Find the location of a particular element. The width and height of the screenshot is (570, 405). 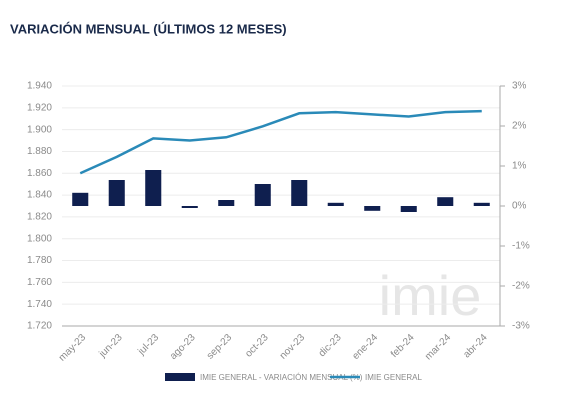

x-tick-label: oct-23 is located at coordinates (257, 346).